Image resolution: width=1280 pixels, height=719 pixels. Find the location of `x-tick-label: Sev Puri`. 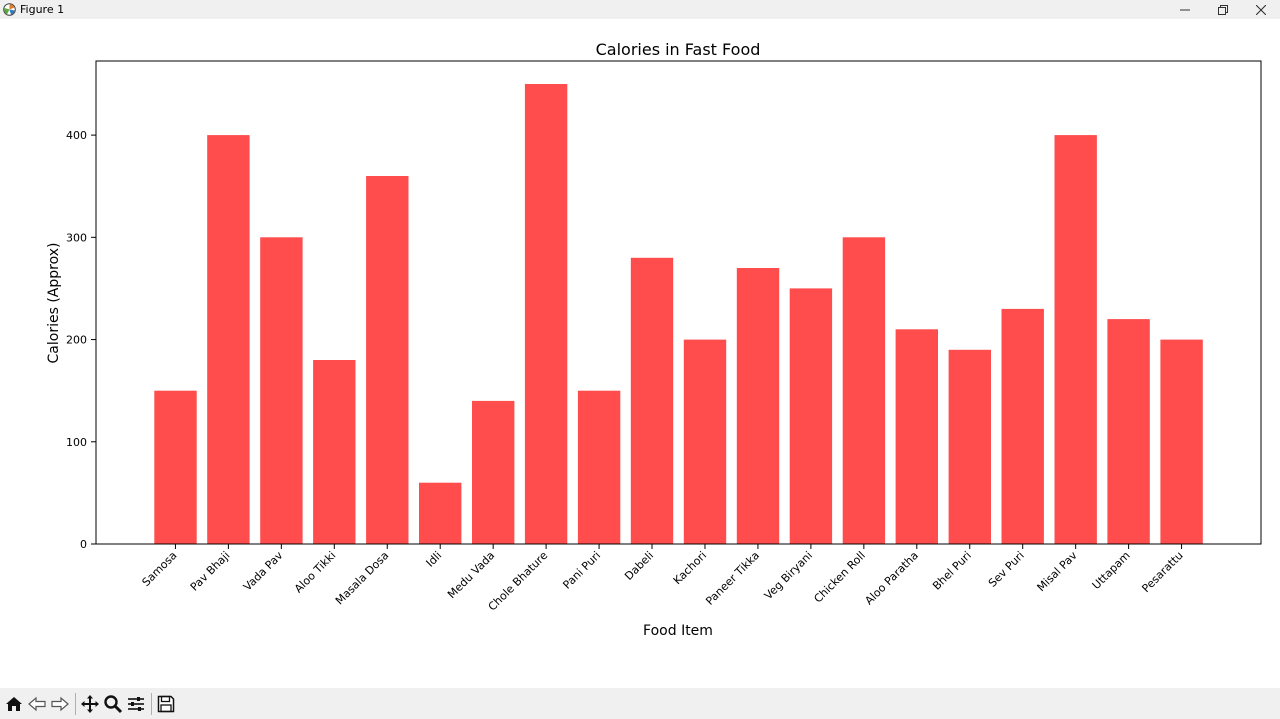

x-tick-label: Sev Puri is located at coordinates (1006, 569).